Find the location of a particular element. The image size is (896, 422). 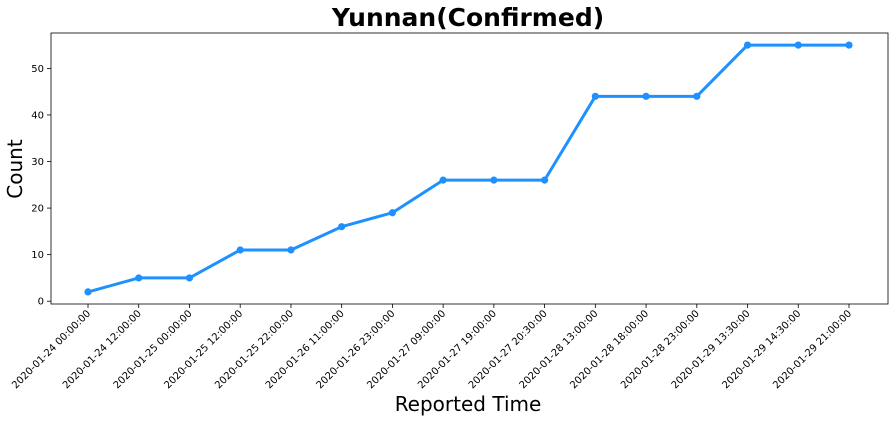

x-axis-label: Reported Time is located at coordinates (468, 404).